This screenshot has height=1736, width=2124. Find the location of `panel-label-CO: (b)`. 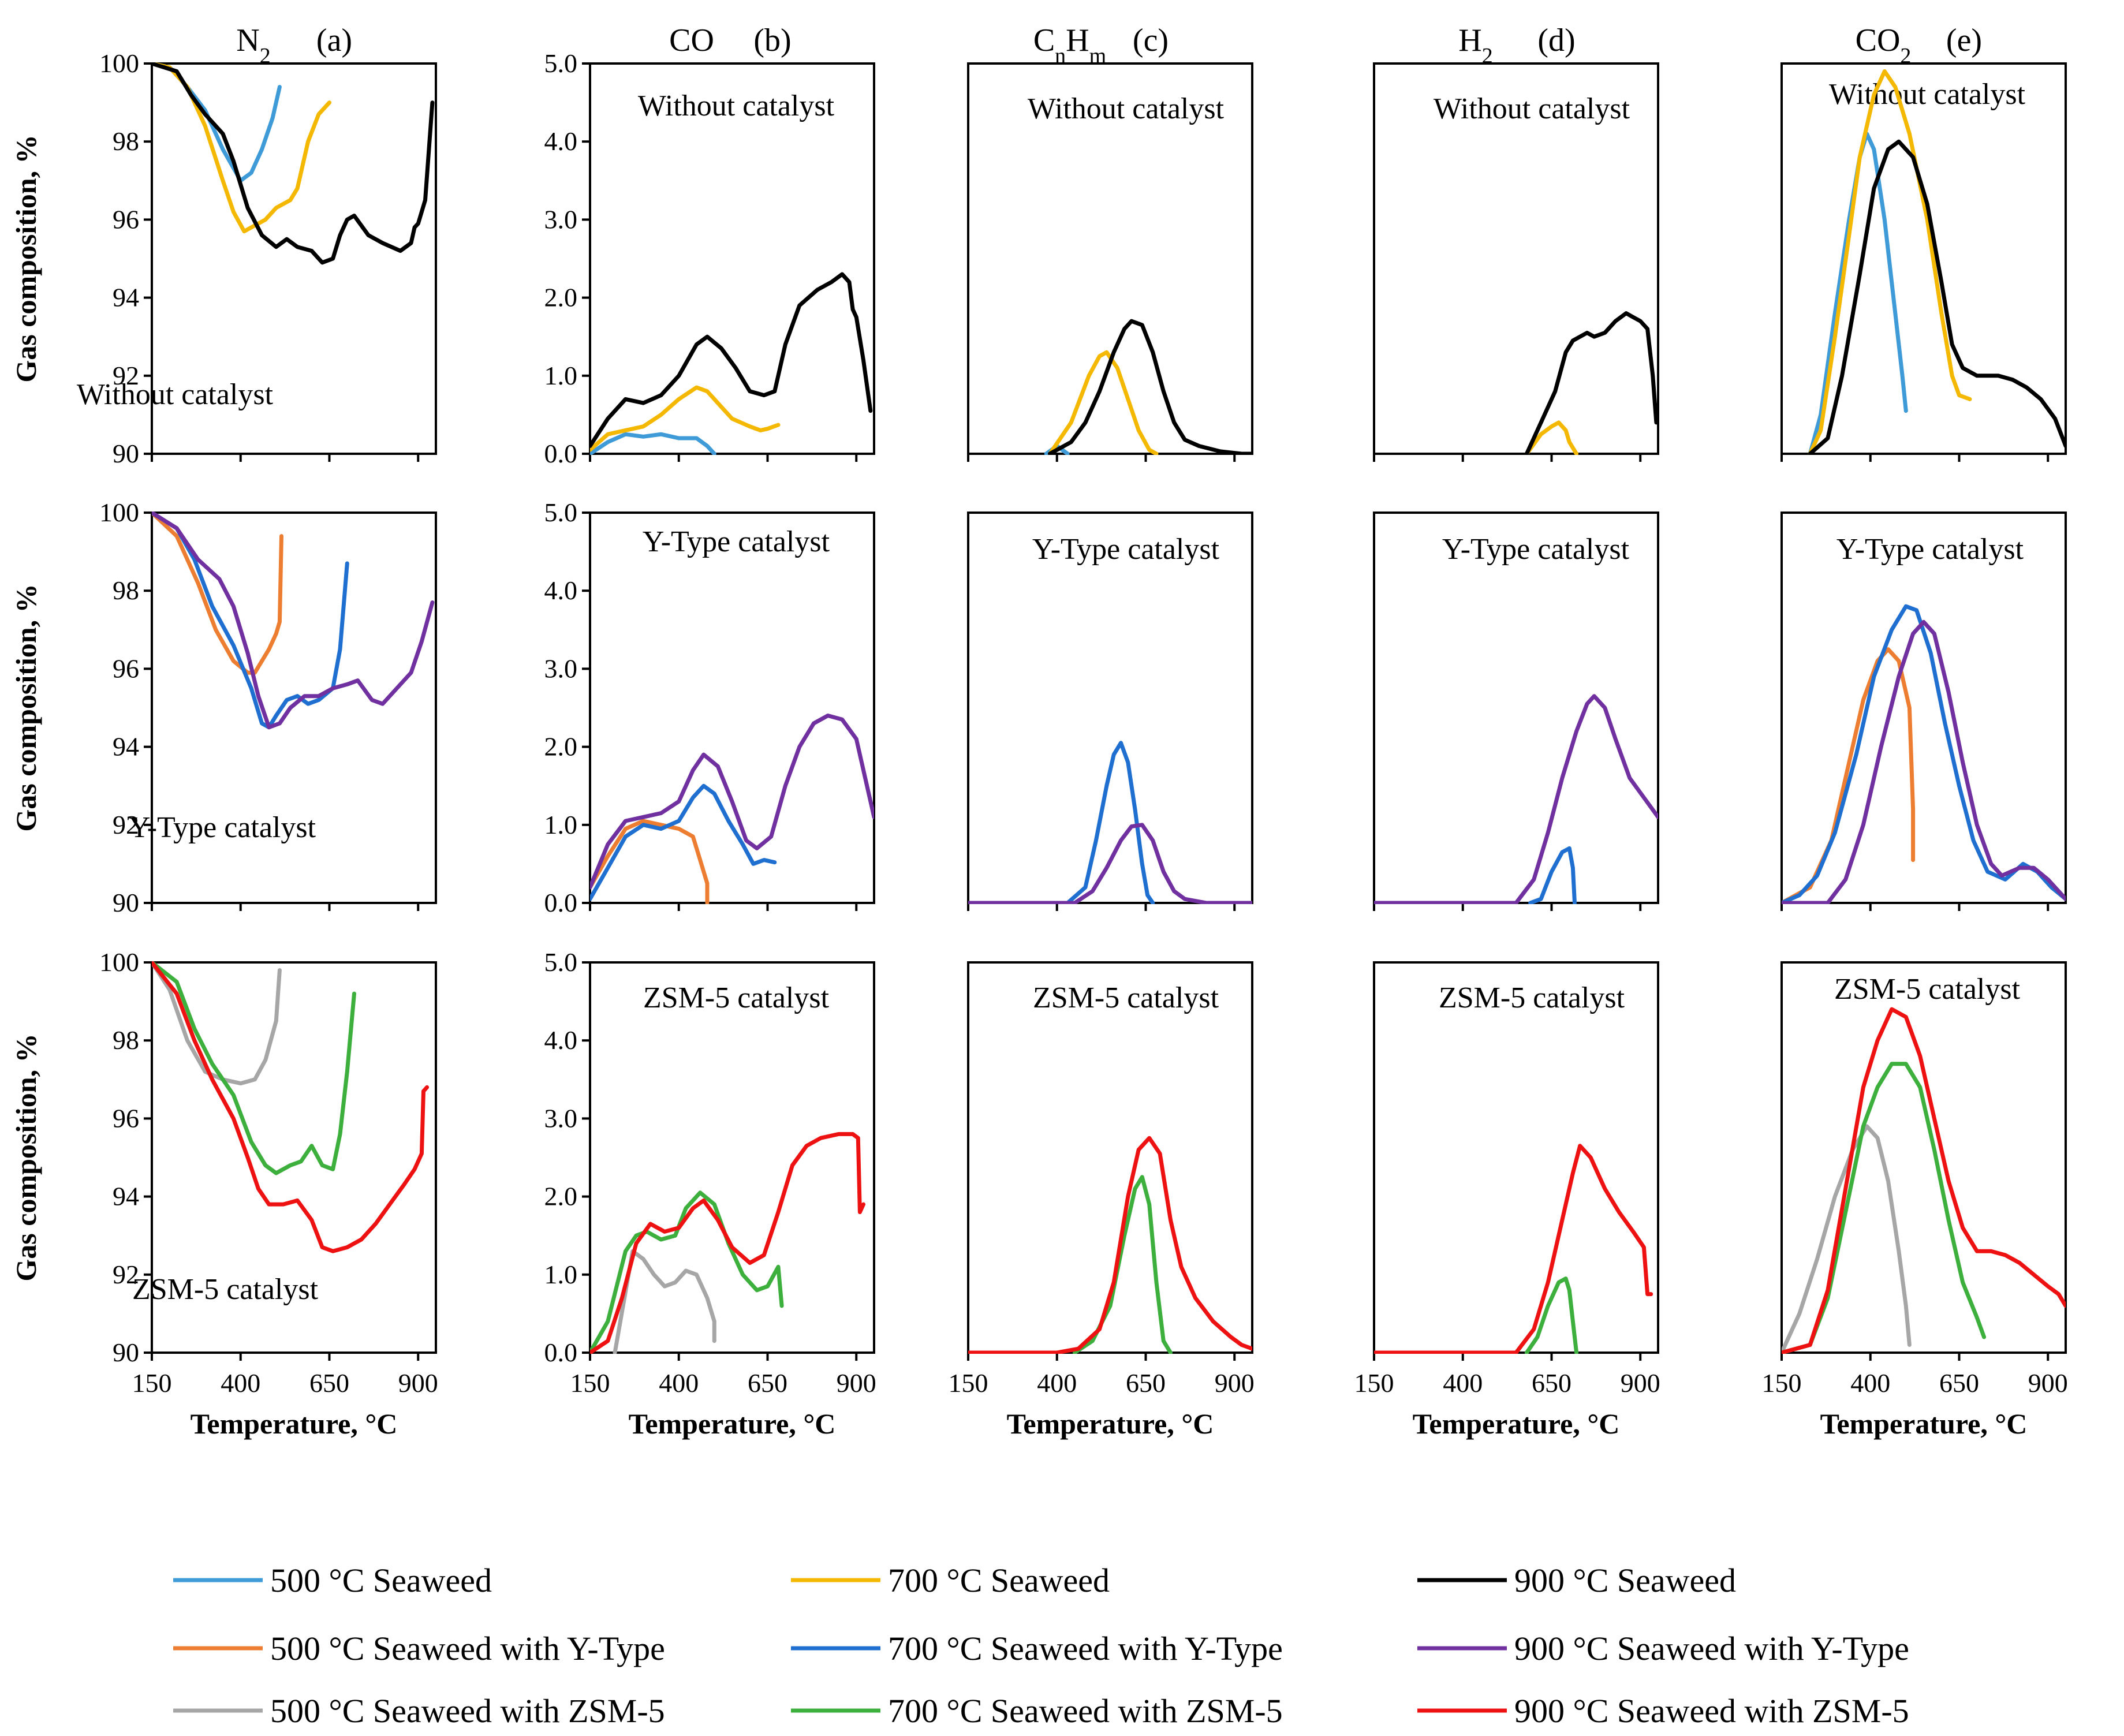

panel-label-CO: (b) is located at coordinates (772, 40).